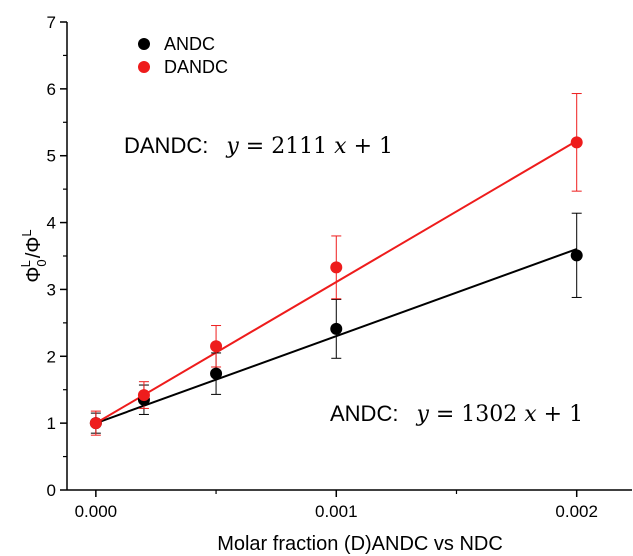 The image size is (633, 556). What do you see at coordinates (51, 22) in the screenshot?
I see `y-tick-label: 7` at bounding box center [51, 22].